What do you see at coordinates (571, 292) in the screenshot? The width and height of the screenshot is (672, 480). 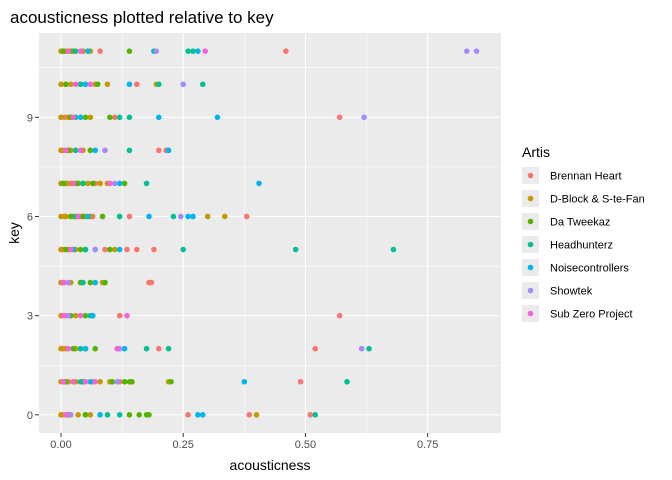 I see `legend-label: Showtek` at bounding box center [571, 292].